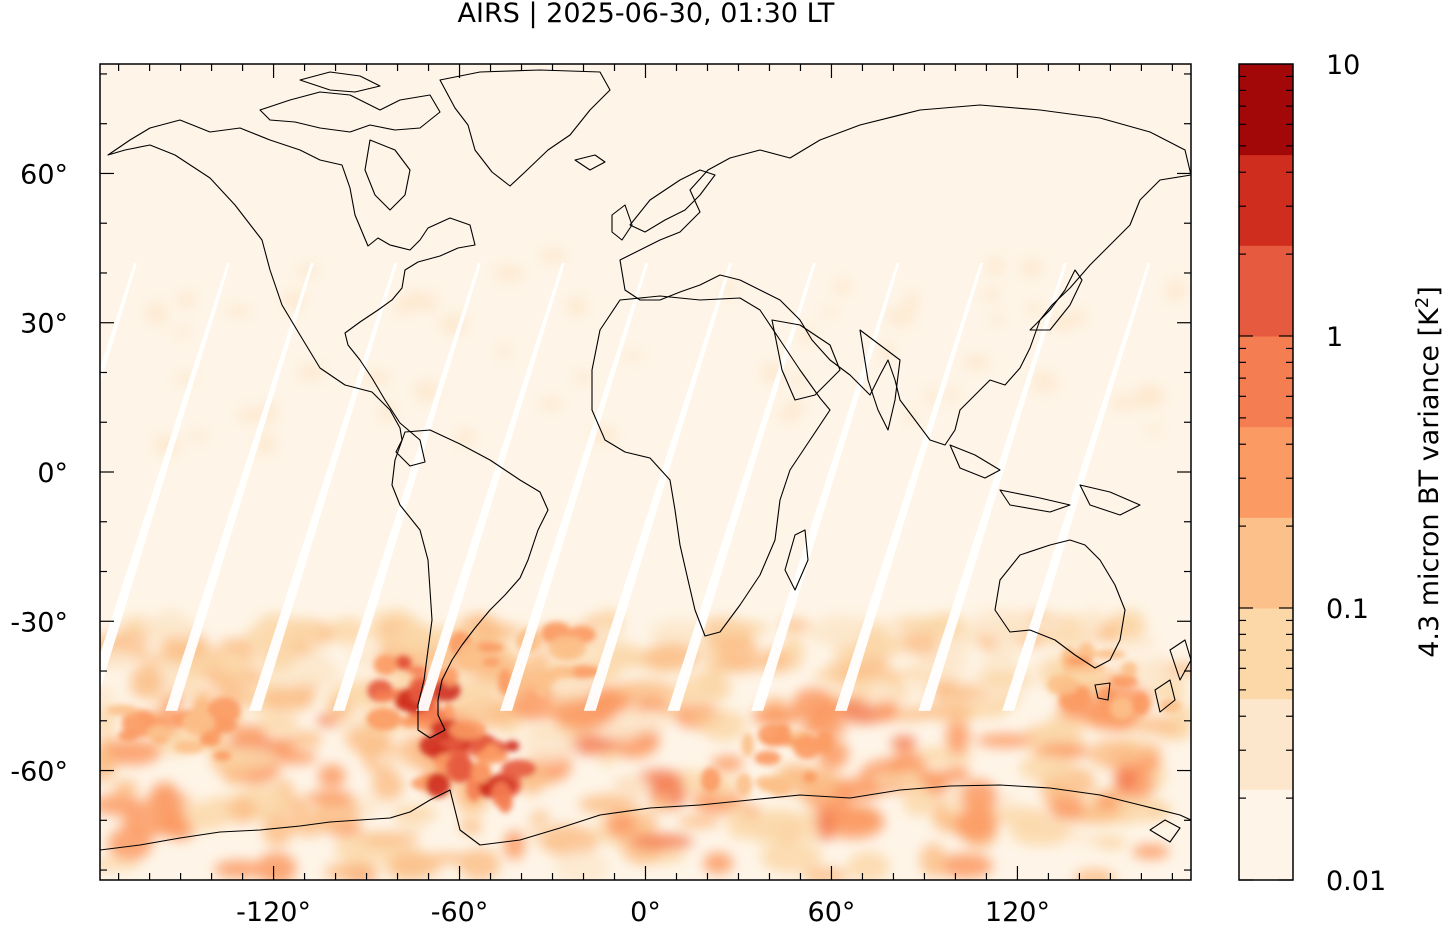 This screenshot has height=930, width=1442. Describe the element at coordinates (645, 912) in the screenshot. I see `x-tick-label: 0°` at that location.